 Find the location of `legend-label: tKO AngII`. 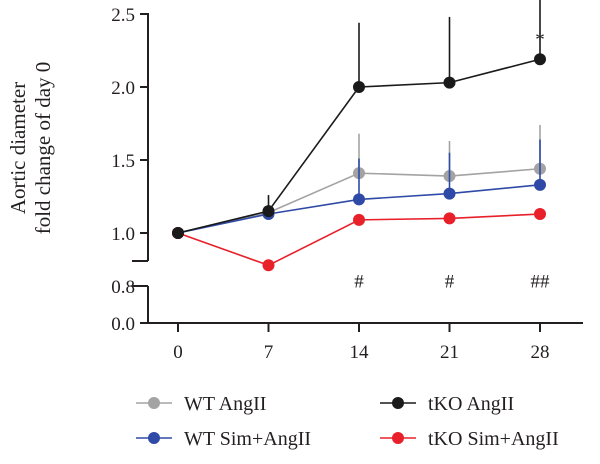

legend-label: tKO AngII is located at coordinates (471, 404).